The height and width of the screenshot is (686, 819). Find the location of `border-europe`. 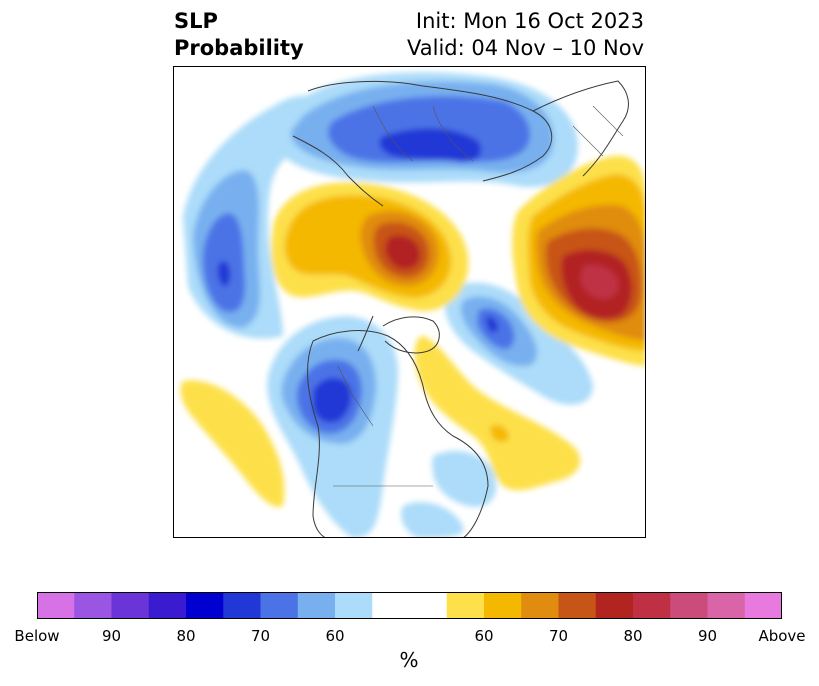

border-europe is located at coordinates (598, 131).